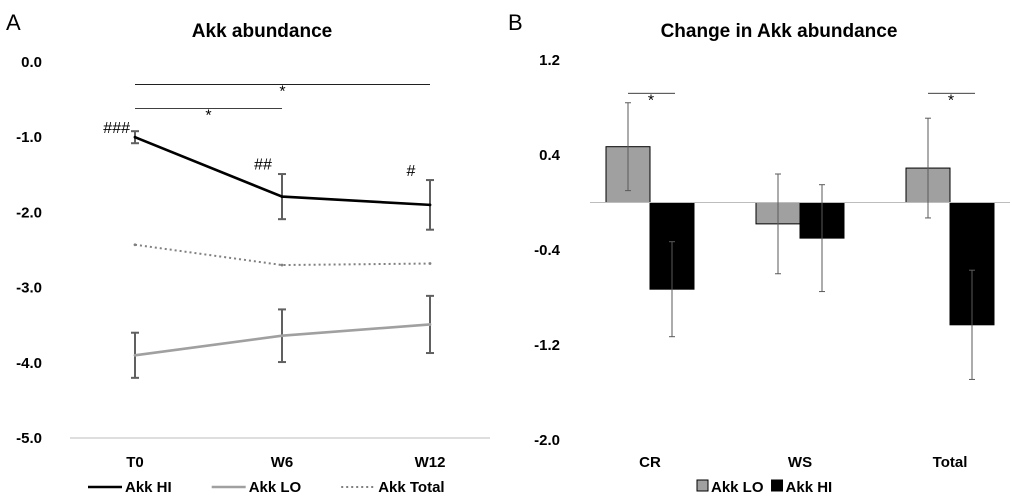 The image size is (1012, 502). Describe the element at coordinates (430, 462) in the screenshot. I see `panel-a-x-tick: W12` at that location.